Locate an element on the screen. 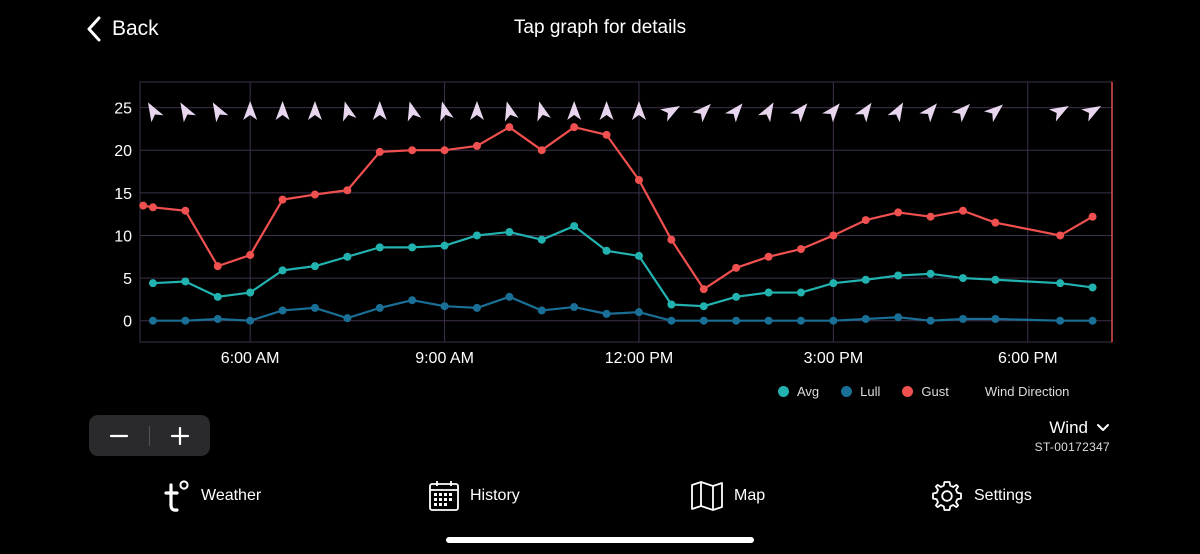  avg-series-line is located at coordinates (622, 266).